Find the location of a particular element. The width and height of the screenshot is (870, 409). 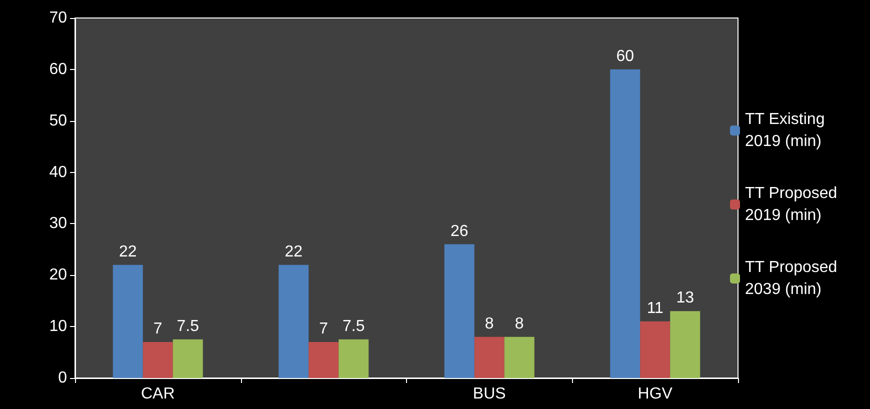

legend-label: TT Existing 2019 (min) is located at coordinates (787, 130).